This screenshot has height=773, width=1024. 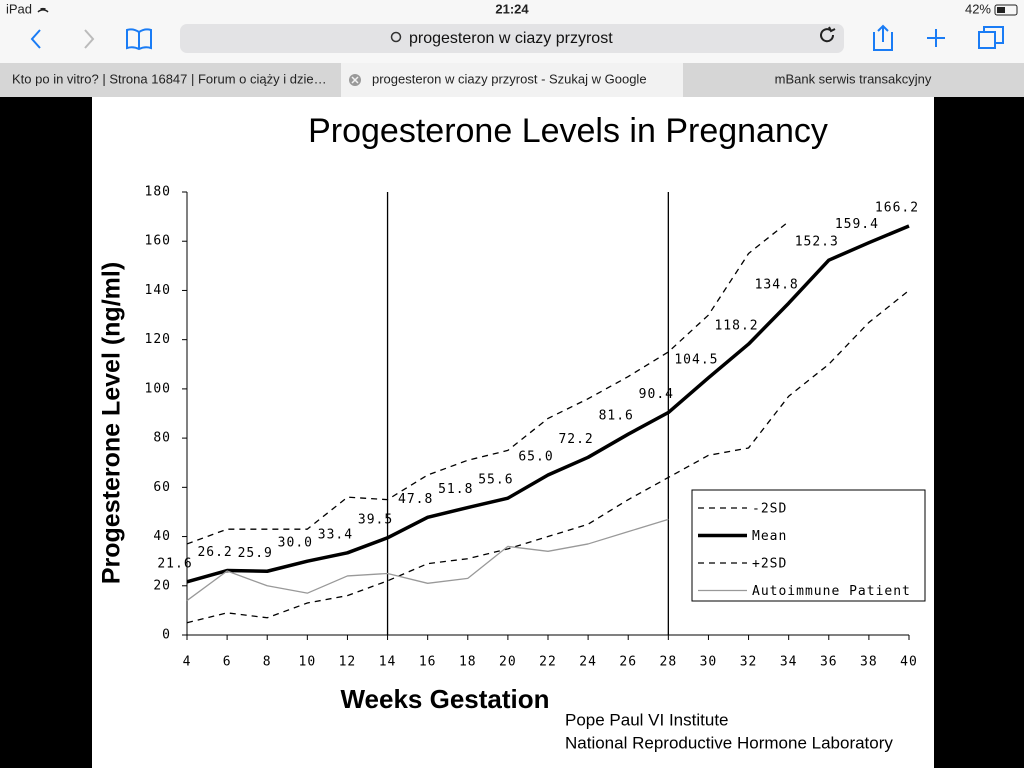 What do you see at coordinates (158, 290) in the screenshot?
I see `y-tick-label: 140` at bounding box center [158, 290].